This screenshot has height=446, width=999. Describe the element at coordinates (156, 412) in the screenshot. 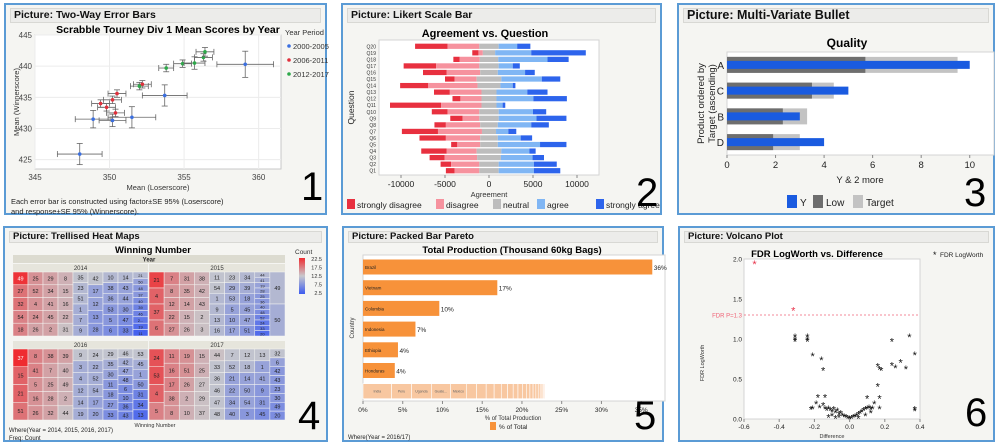

I see `heat-cell-label: 5` at that location.